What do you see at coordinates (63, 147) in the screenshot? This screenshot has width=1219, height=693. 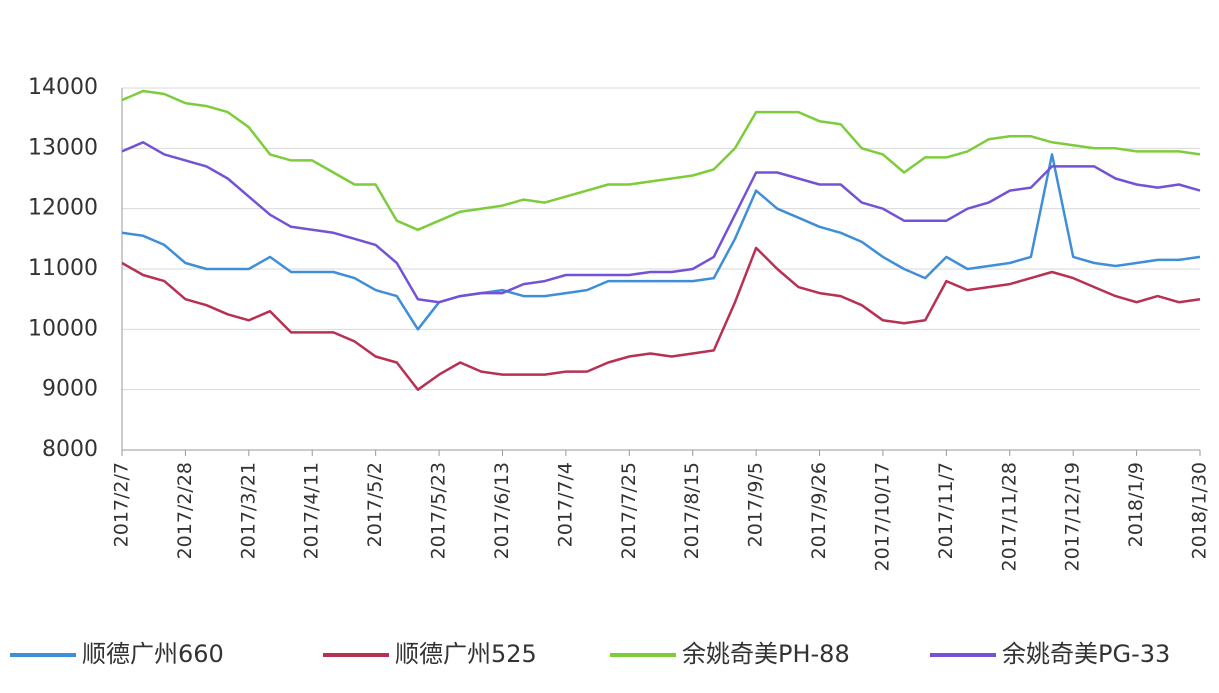 I see `y-tick-label: 13000` at bounding box center [63, 147].